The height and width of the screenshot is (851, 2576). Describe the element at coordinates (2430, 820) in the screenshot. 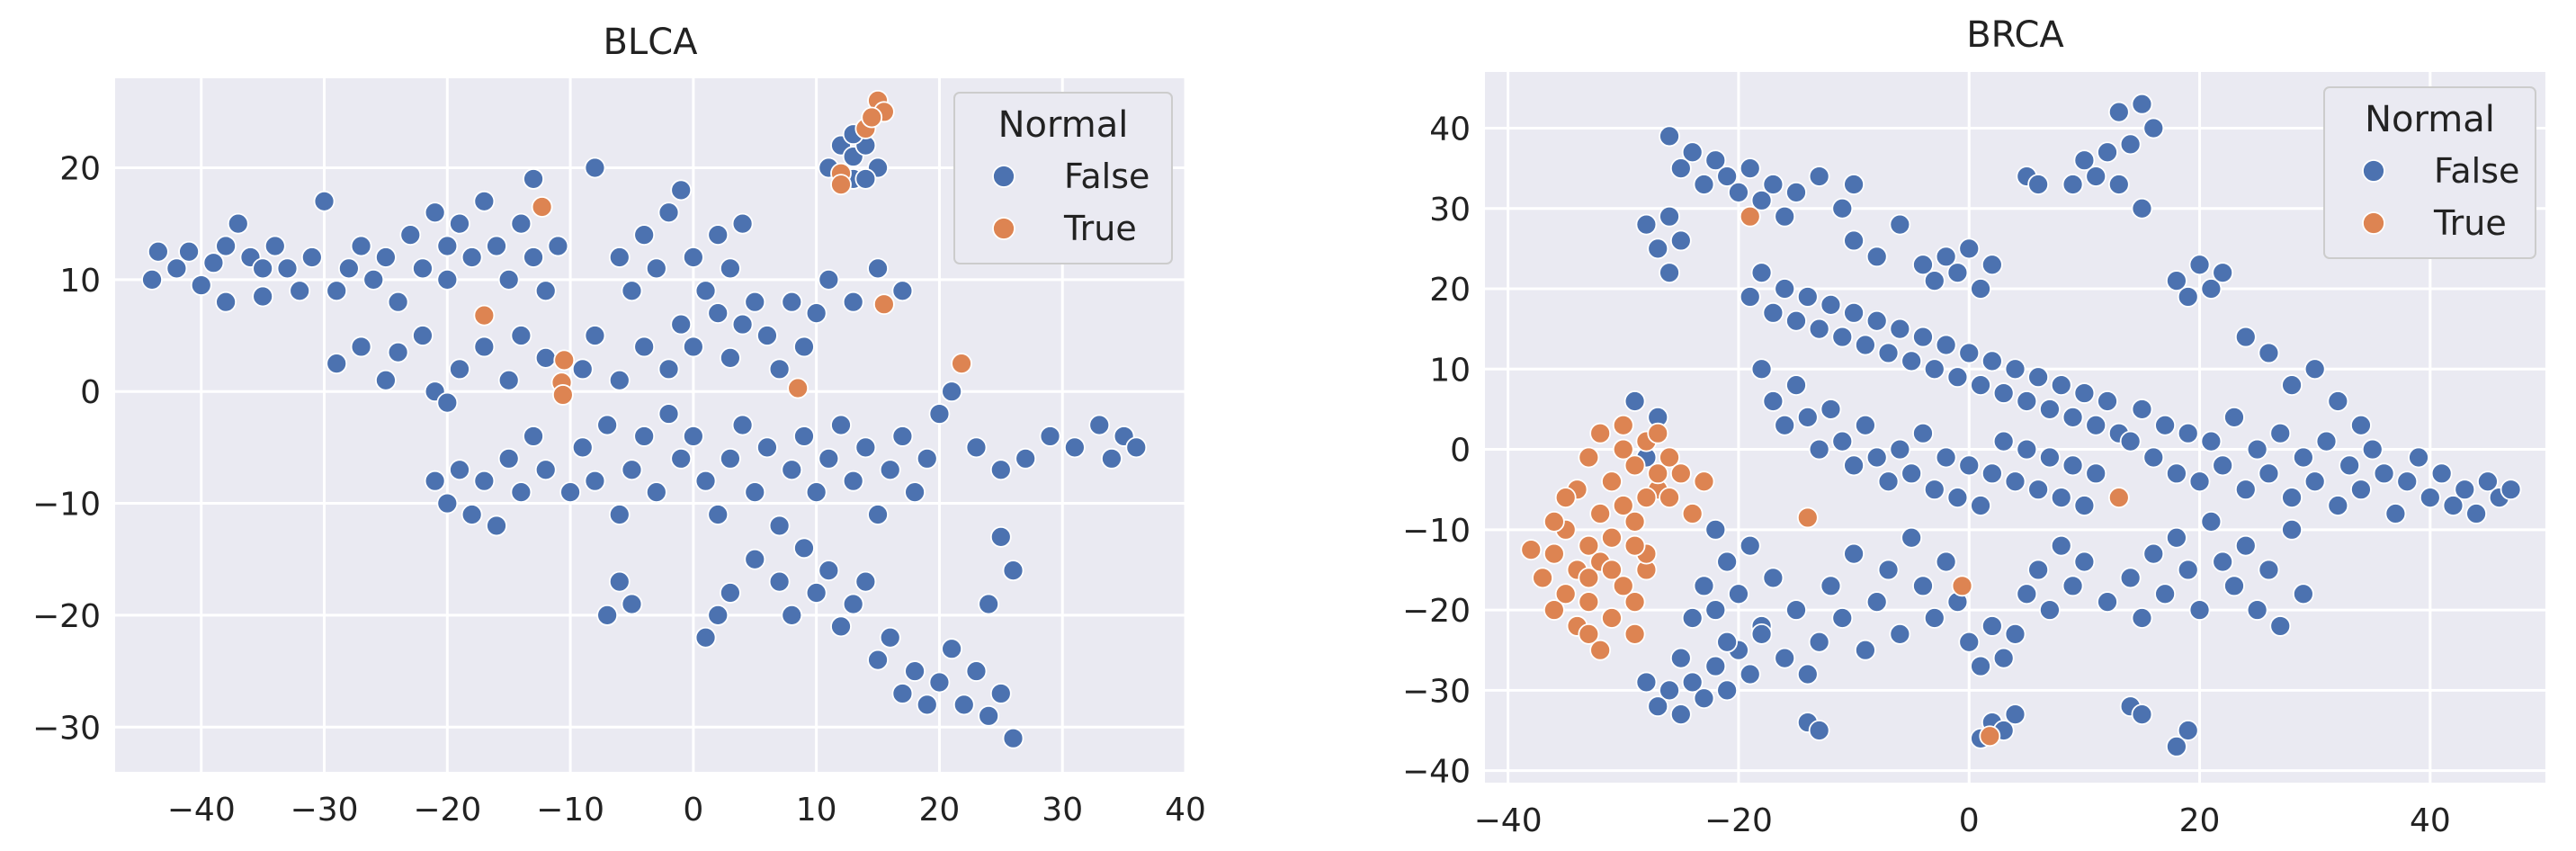

I see `x-tick-label: 40` at that location.